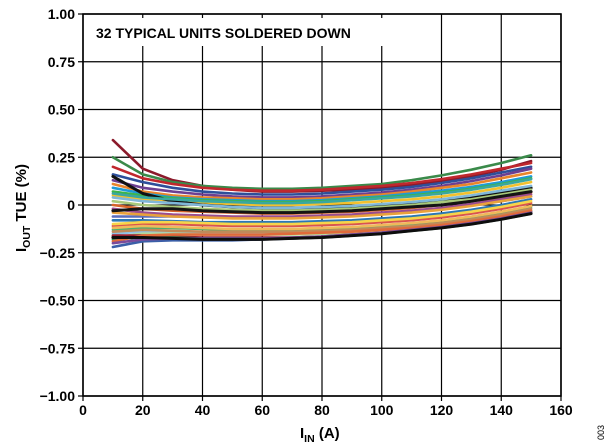  I want to click on annotation-box, so click(241, 32).